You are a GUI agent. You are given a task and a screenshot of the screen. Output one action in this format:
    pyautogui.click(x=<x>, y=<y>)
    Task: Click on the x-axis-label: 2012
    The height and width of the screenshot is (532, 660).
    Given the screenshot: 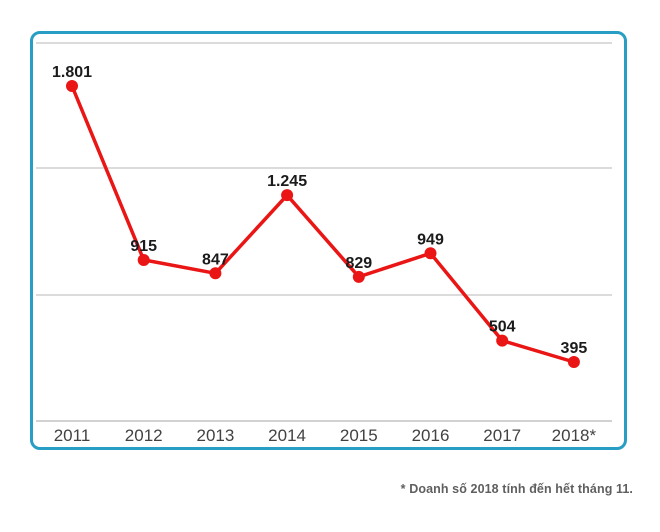 What is the action you would take?
    pyautogui.click(x=144, y=435)
    